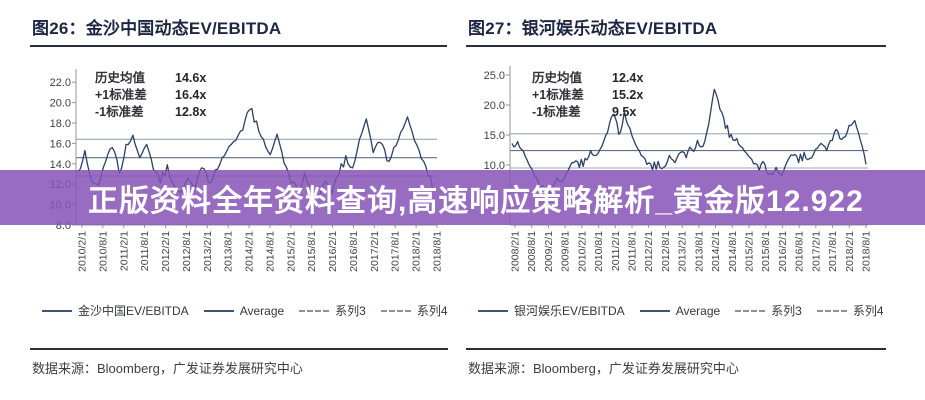  What do you see at coordinates (191, 78) in the screenshot?
I see `stat-value: 14.6x` at bounding box center [191, 78].